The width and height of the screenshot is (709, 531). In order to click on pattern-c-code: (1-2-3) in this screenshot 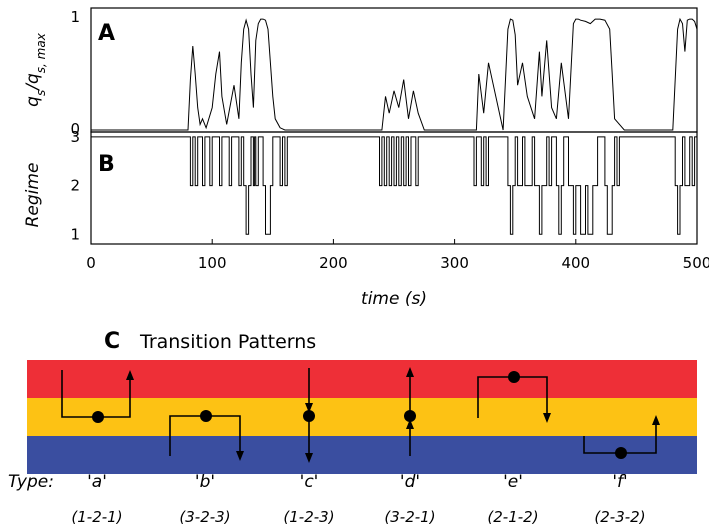, I will do `click(308, 517)`.